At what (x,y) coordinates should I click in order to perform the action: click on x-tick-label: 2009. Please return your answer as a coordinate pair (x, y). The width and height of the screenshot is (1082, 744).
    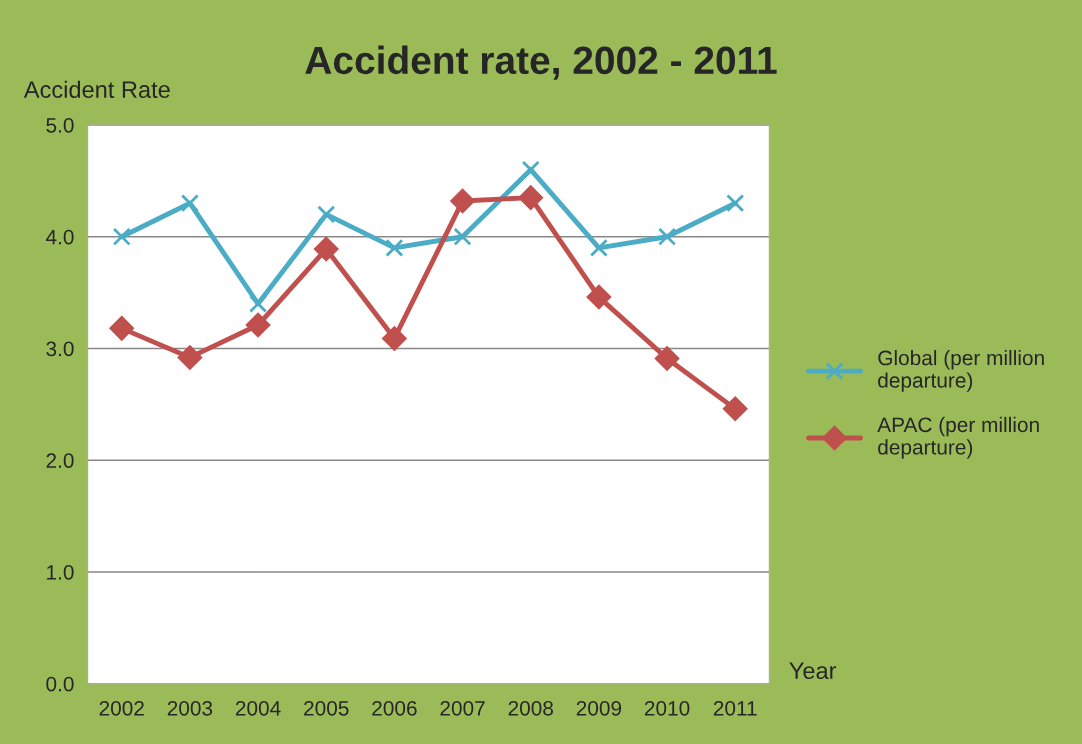
    Looking at the image, I should click on (599, 708).